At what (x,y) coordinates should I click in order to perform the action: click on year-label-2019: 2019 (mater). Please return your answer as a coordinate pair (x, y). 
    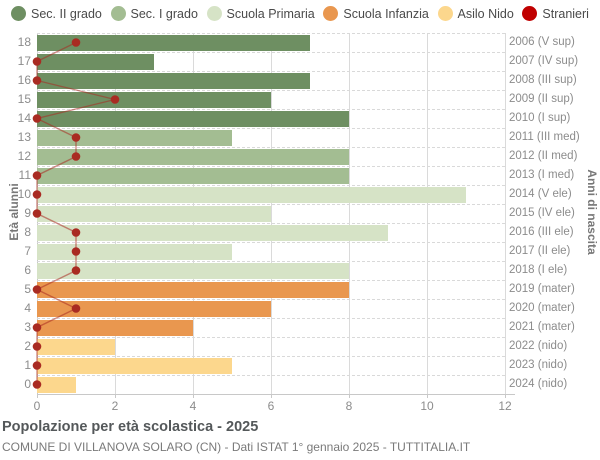
    Looking at the image, I should click on (542, 289).